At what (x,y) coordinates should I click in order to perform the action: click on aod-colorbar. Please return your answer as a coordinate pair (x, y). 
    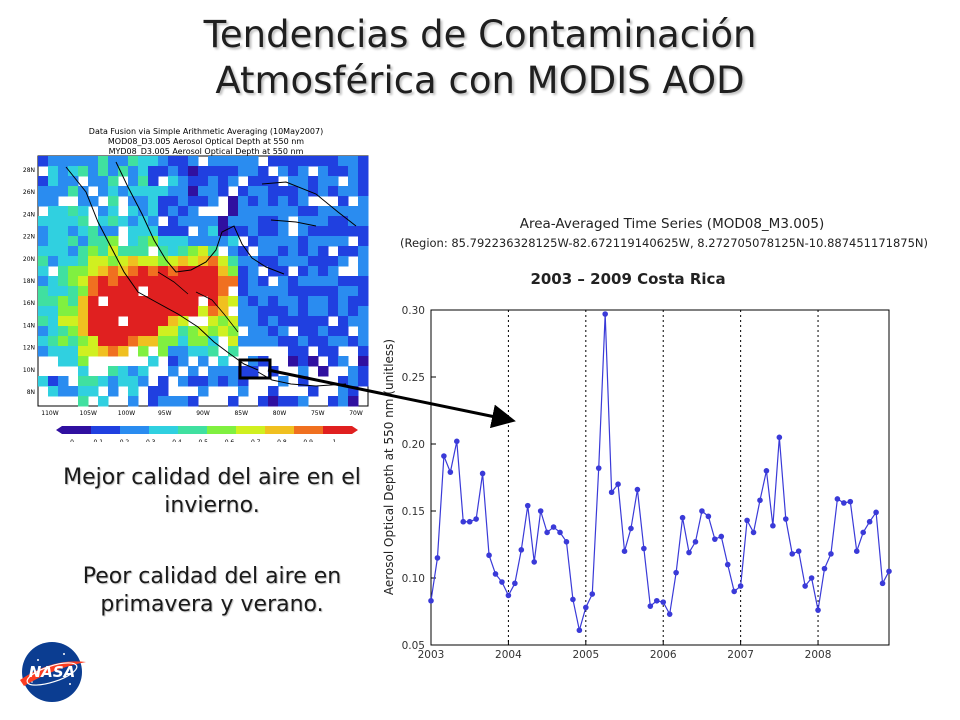
    Looking at the image, I should click on (207, 430).